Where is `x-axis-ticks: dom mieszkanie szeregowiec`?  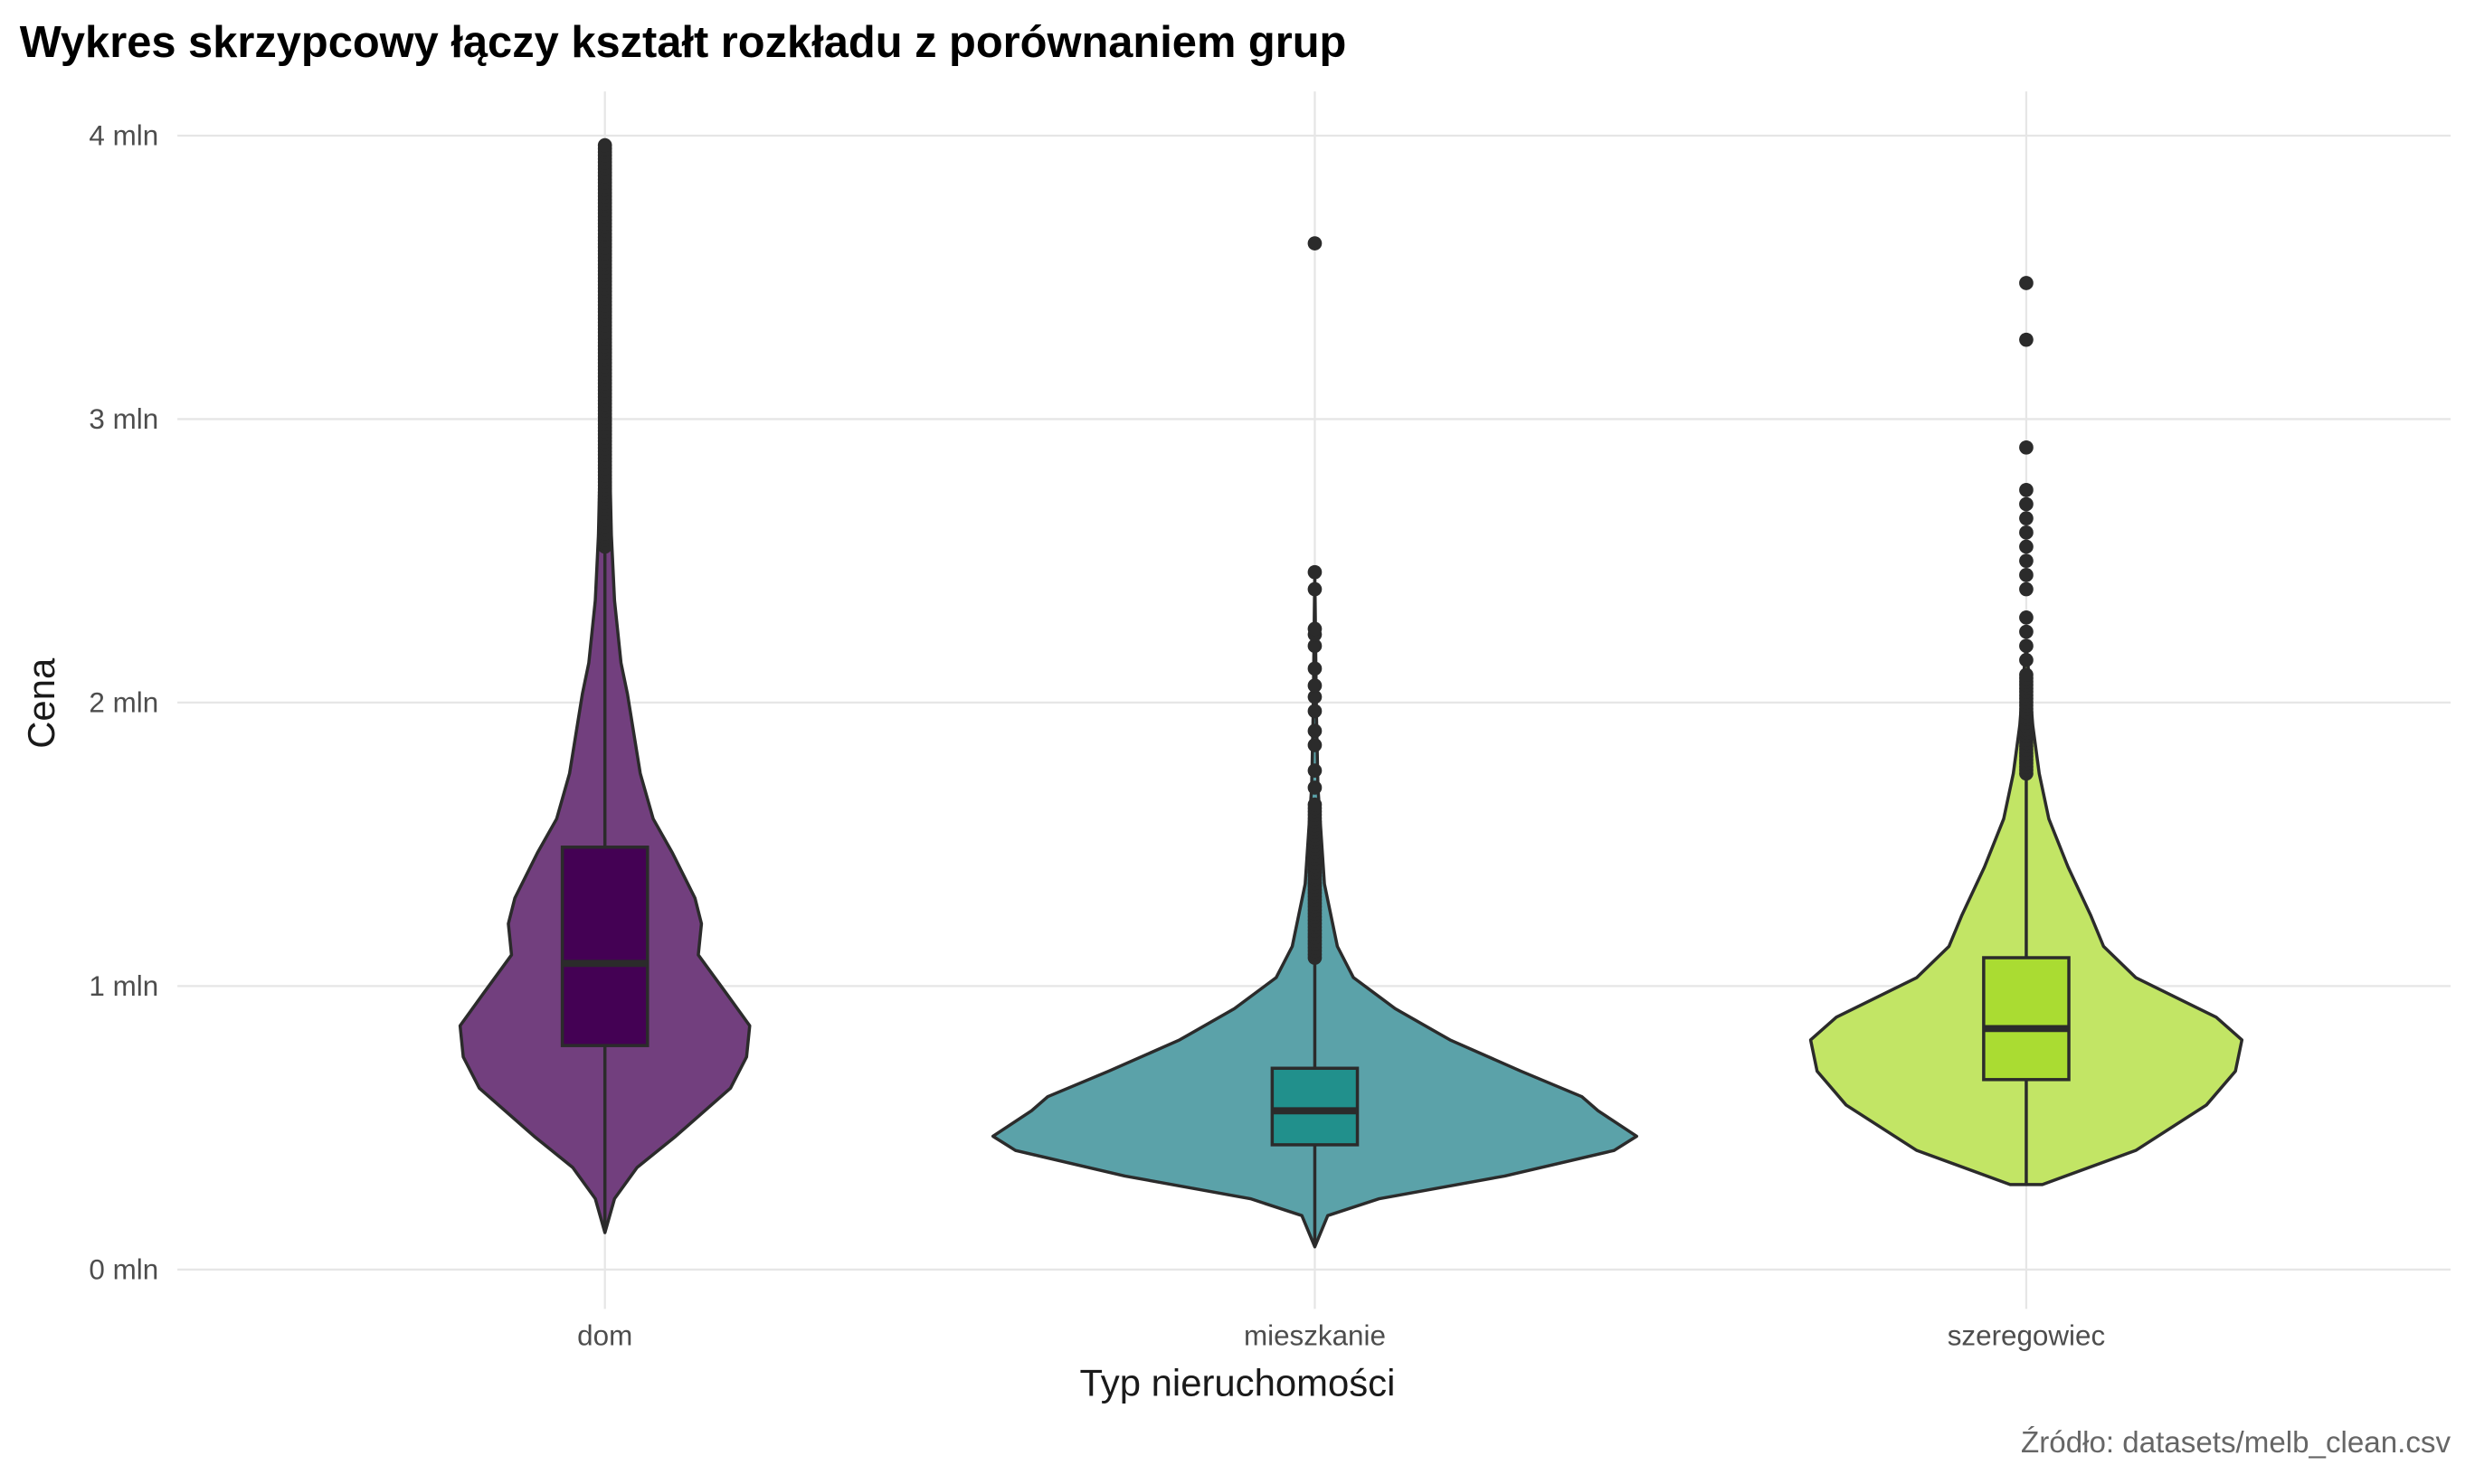 x-axis-ticks: dom mieszkanie szeregowiec is located at coordinates (1341, 1336).